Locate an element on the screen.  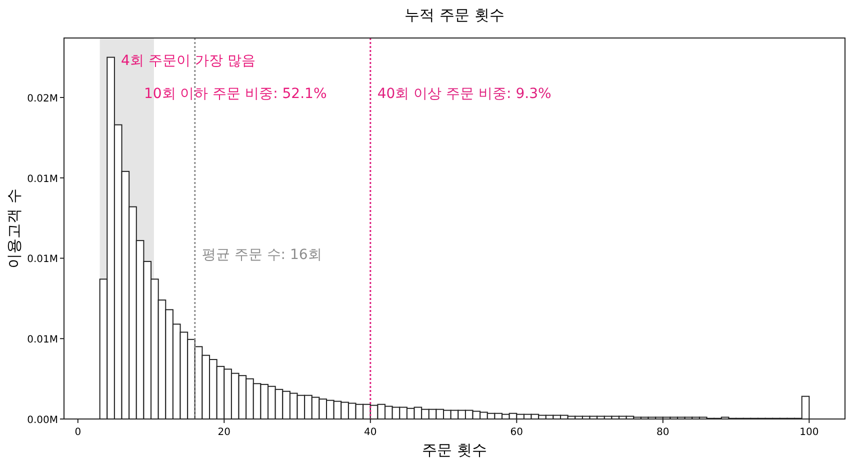
chart-title: 누적 주문 횟수 is located at coordinates (454, 15).